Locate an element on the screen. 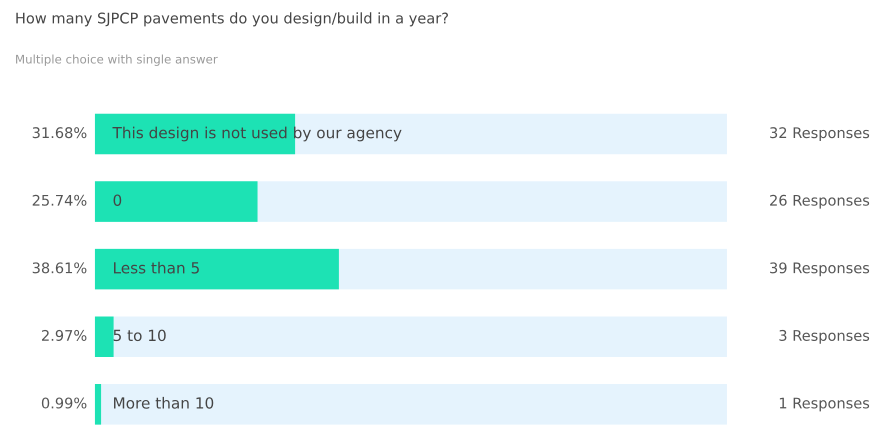 This screenshot has width=878, height=430. chart-title: How many SJPCP pavements do you design/build in a year? is located at coordinates (232, 19).